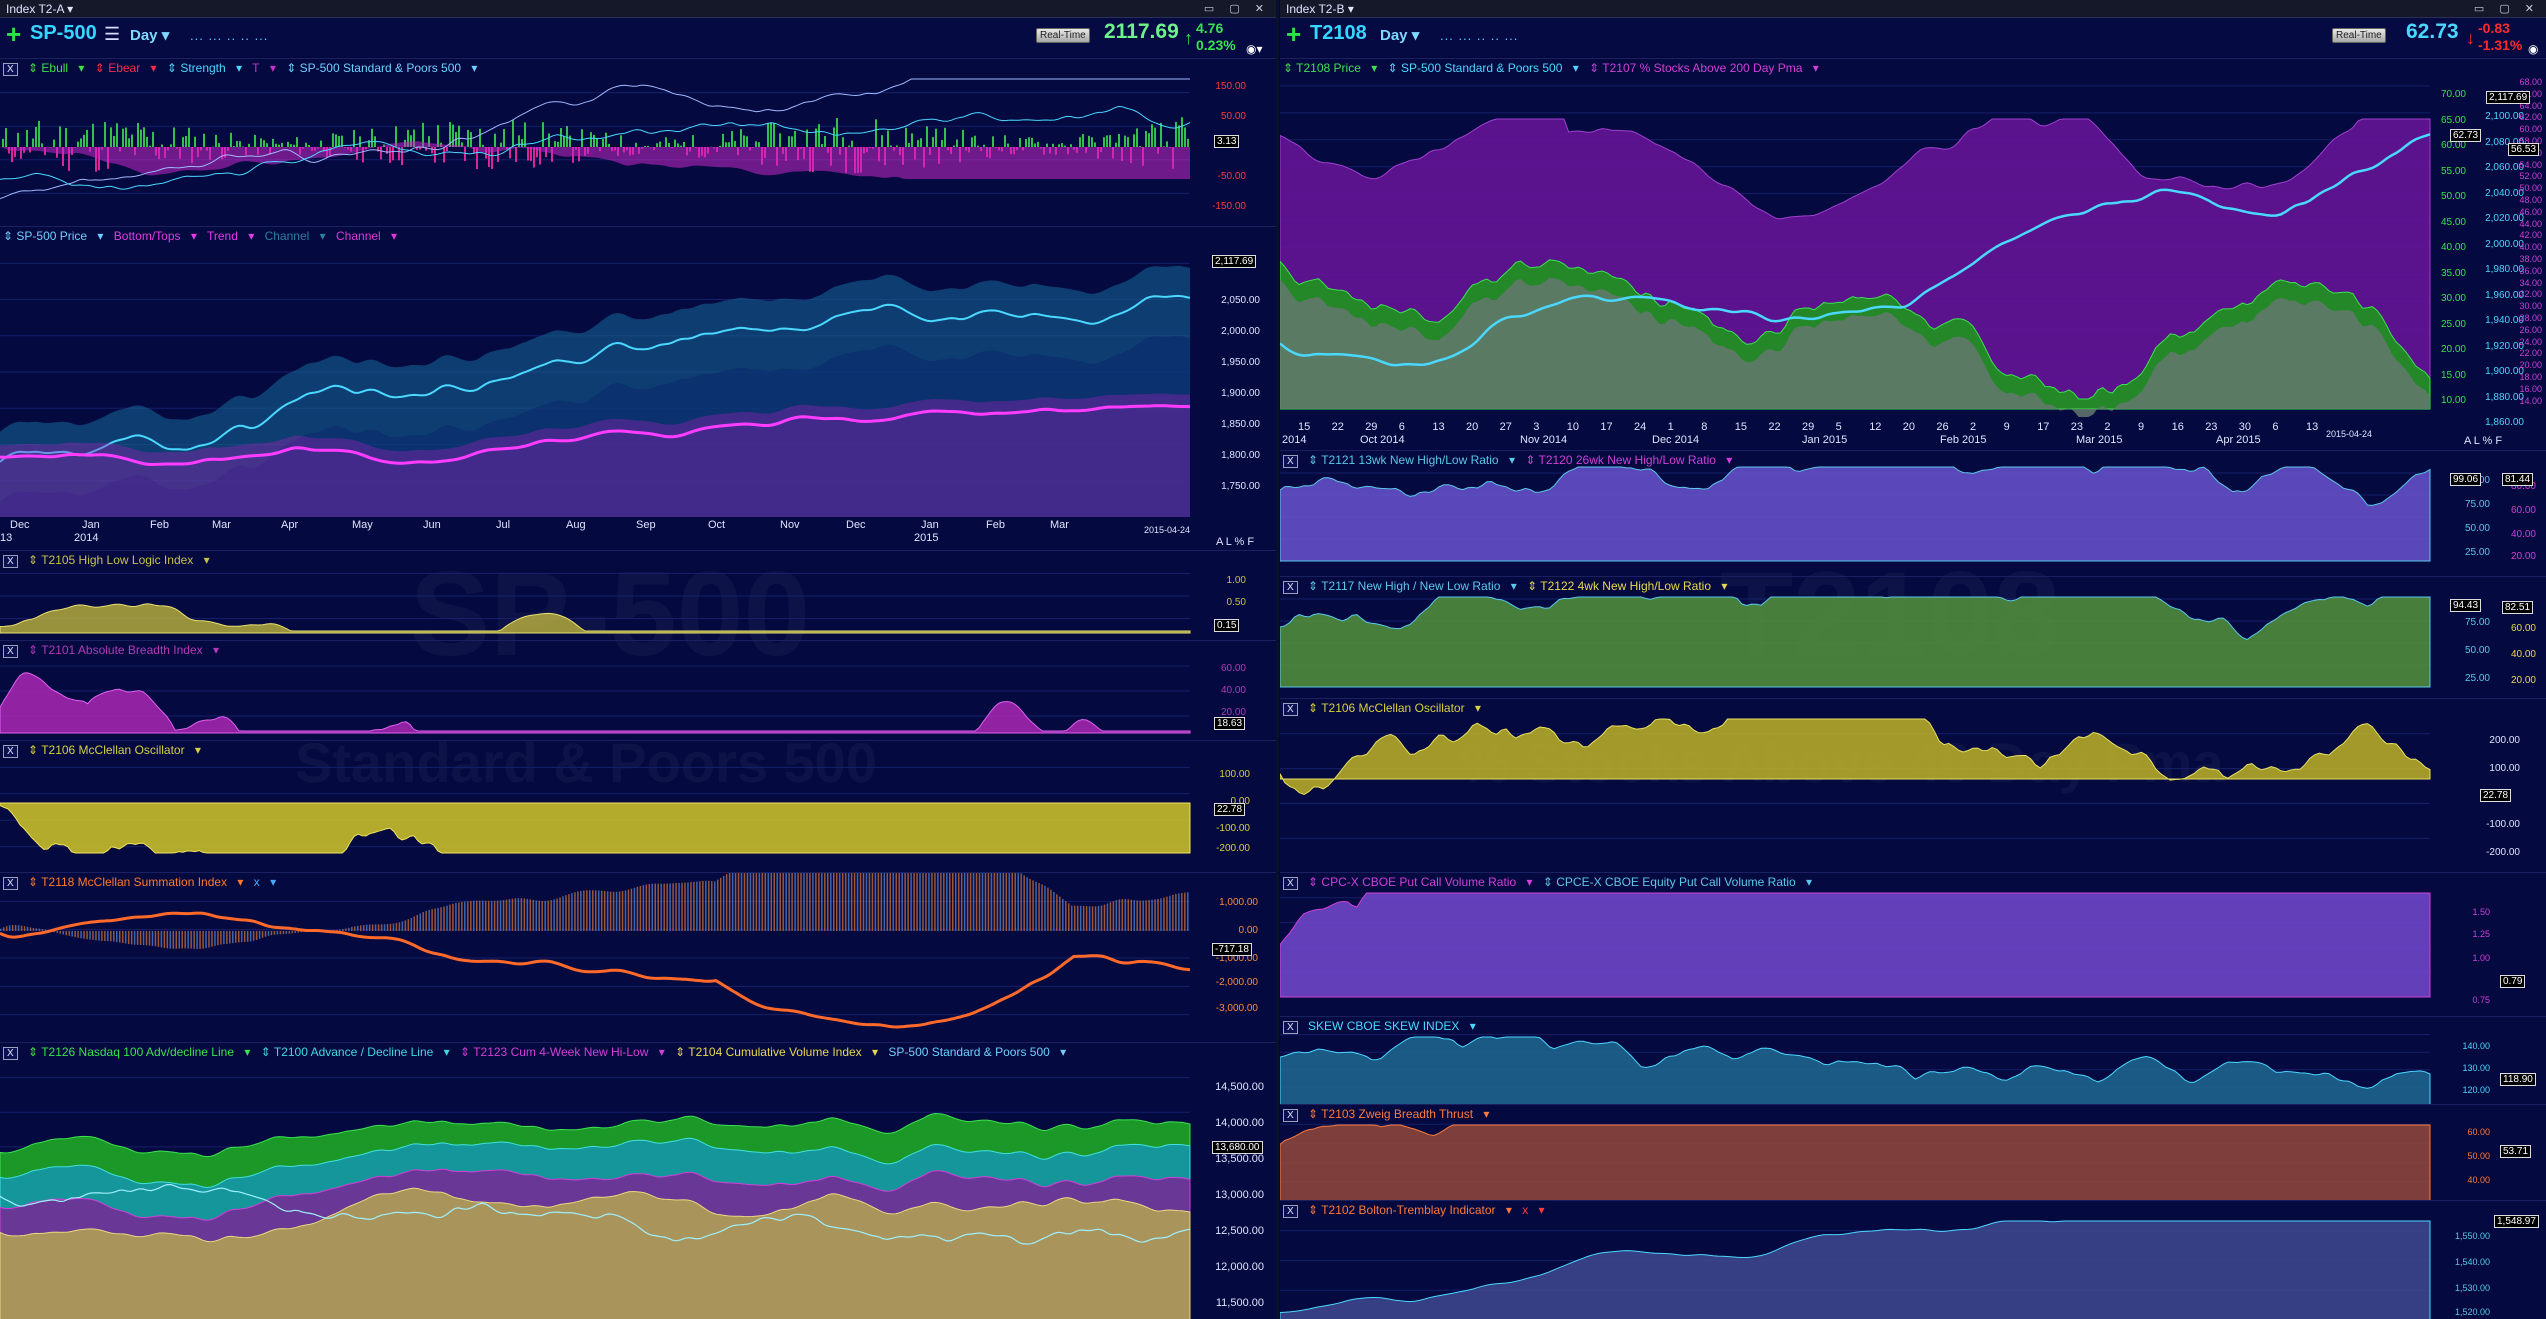  Describe the element at coordinates (1704, 68) in the screenshot. I see `legend-t2107: ⇕ T2107 % Stocks Above 200 Day Pma ▾` at that location.